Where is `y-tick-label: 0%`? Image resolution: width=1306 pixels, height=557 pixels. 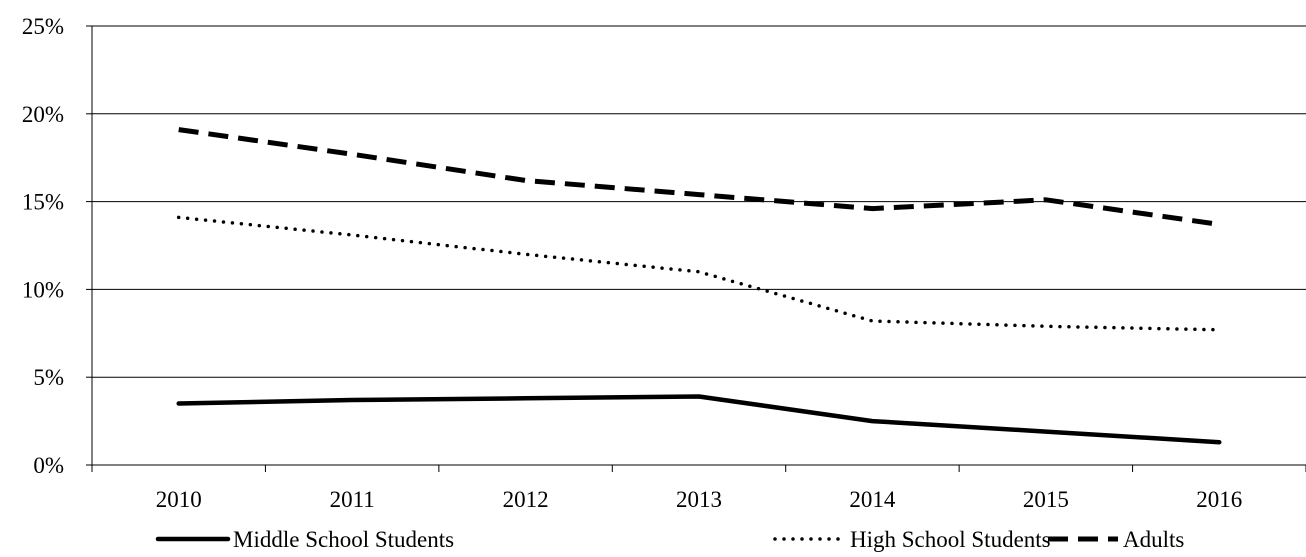 y-tick-label: 0% is located at coordinates (48, 465).